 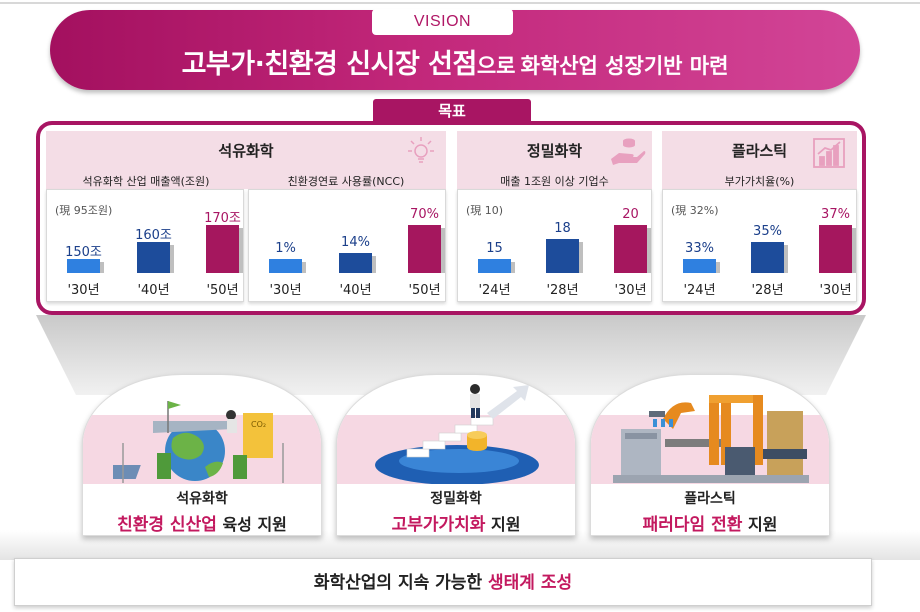 I want to click on subtitle-value-added: 부가가치율(%), so click(x=759, y=181).